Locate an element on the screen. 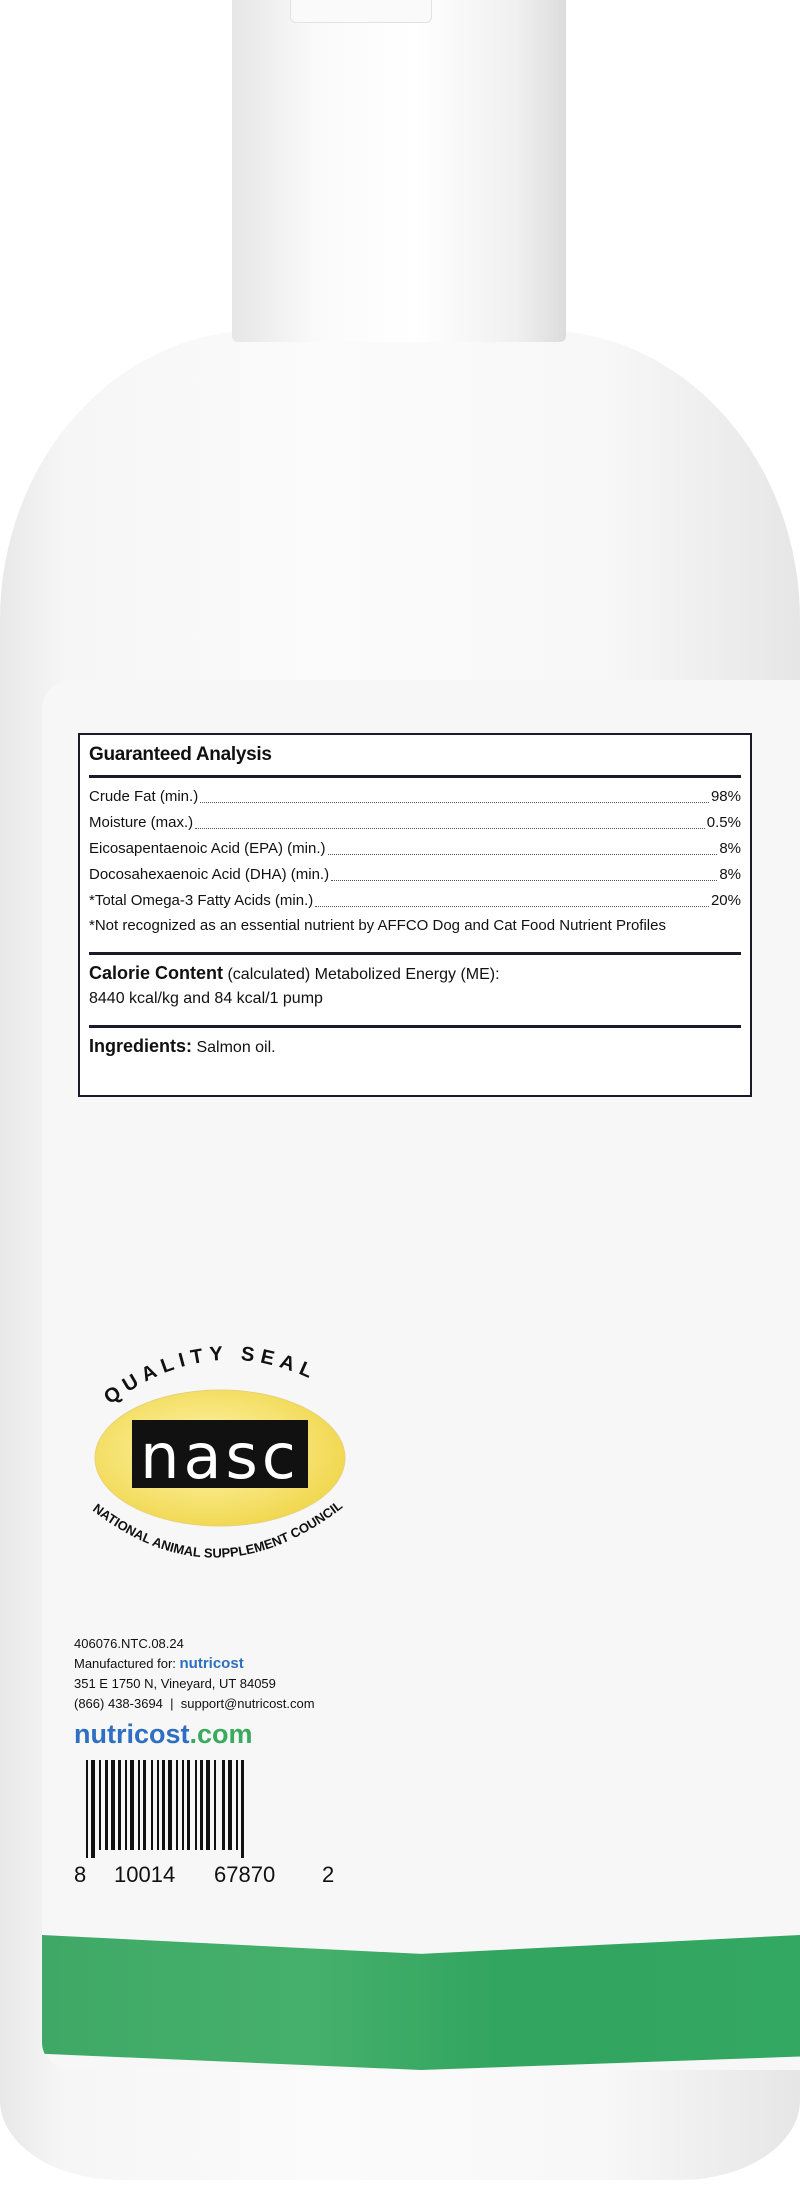  barcode-digit: 8 is located at coordinates (80, 1874).